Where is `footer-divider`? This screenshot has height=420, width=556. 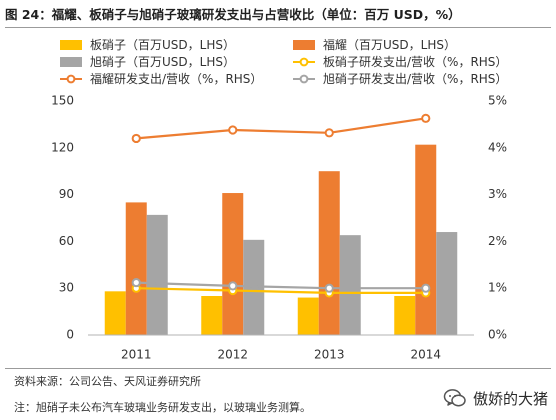 footer-divider is located at coordinates (278, 368).